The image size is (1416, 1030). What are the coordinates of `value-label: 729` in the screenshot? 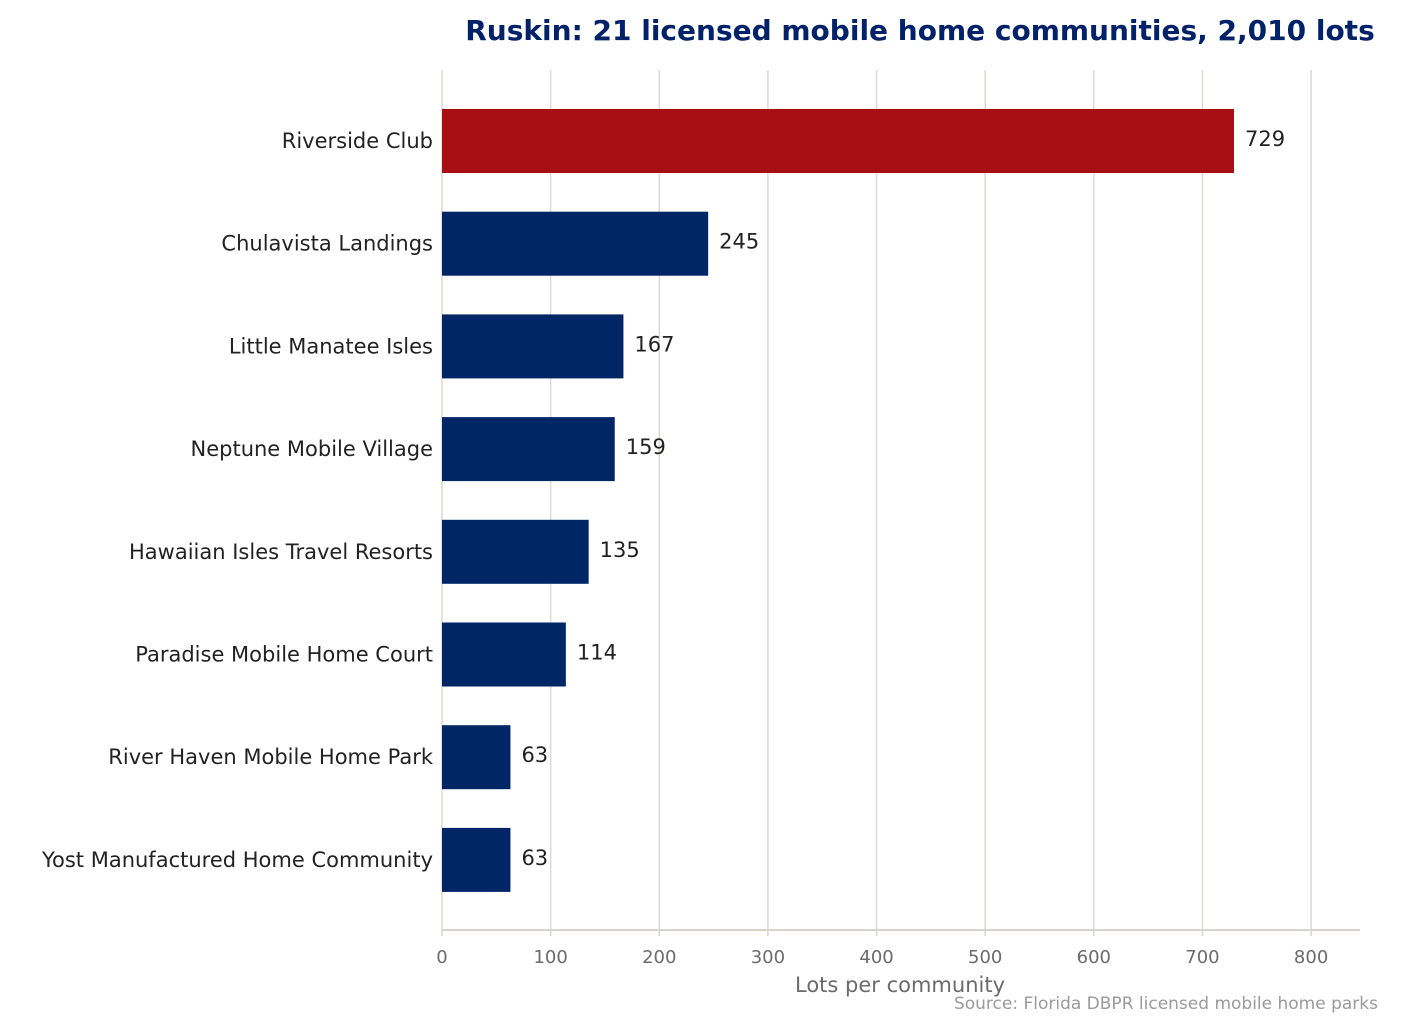 It's located at (1265, 139).